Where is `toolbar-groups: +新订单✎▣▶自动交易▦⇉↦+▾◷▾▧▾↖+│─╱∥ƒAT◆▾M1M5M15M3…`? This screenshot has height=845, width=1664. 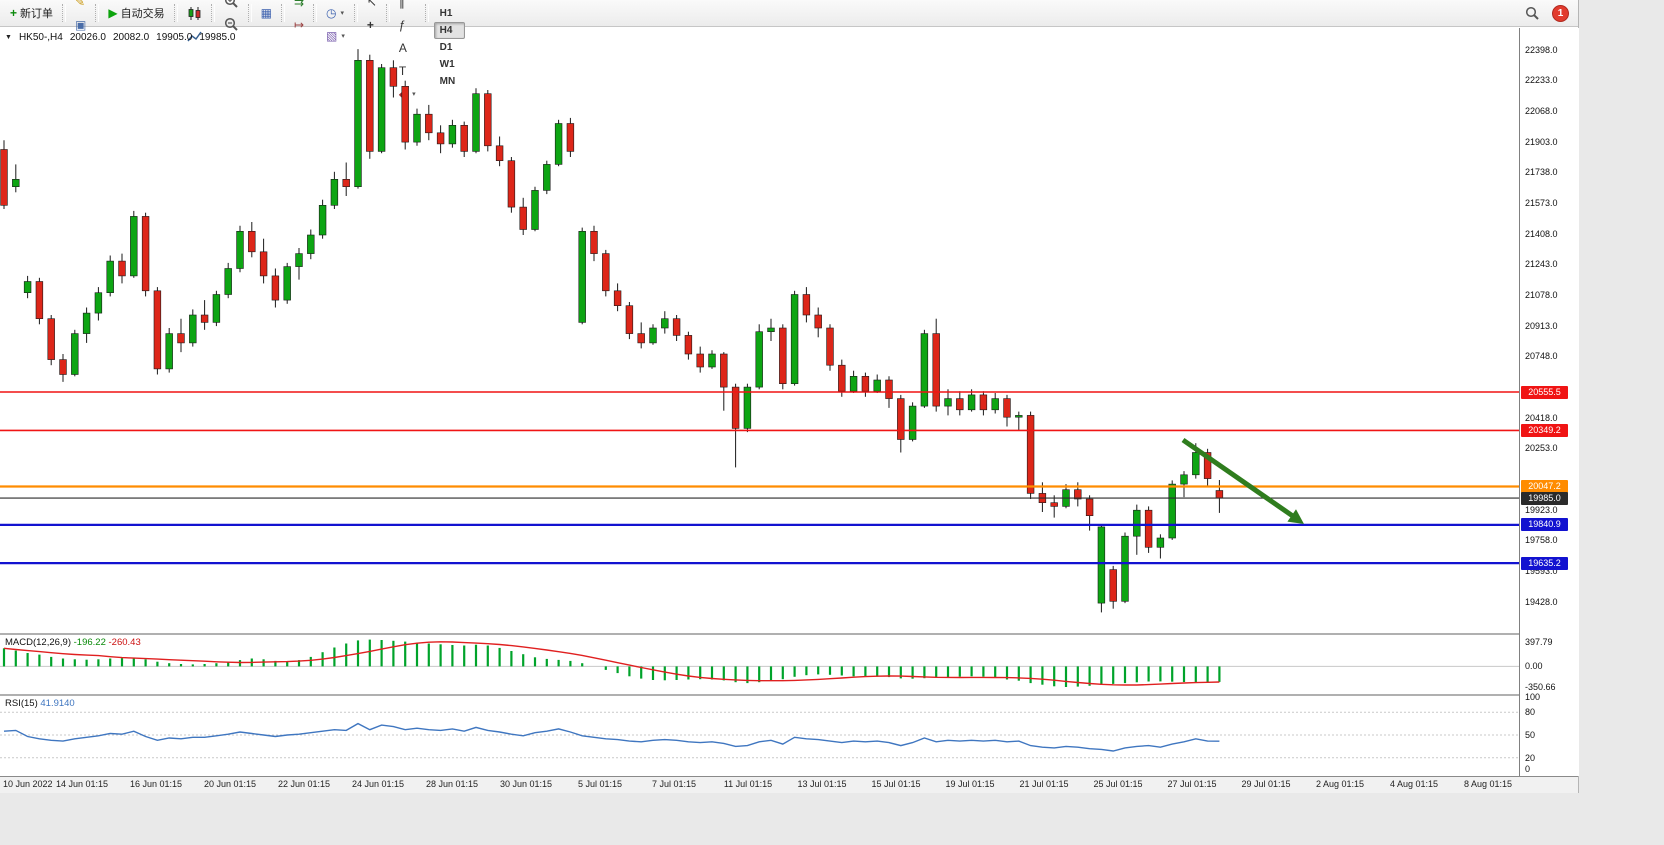
toolbar-groups: +新订单✎▣▶自动交易▦⇉↦+▾◷▾▧▾↖+│─╱∥ƒAT◆▾M1M5M15M3… is located at coordinates (235, 52).